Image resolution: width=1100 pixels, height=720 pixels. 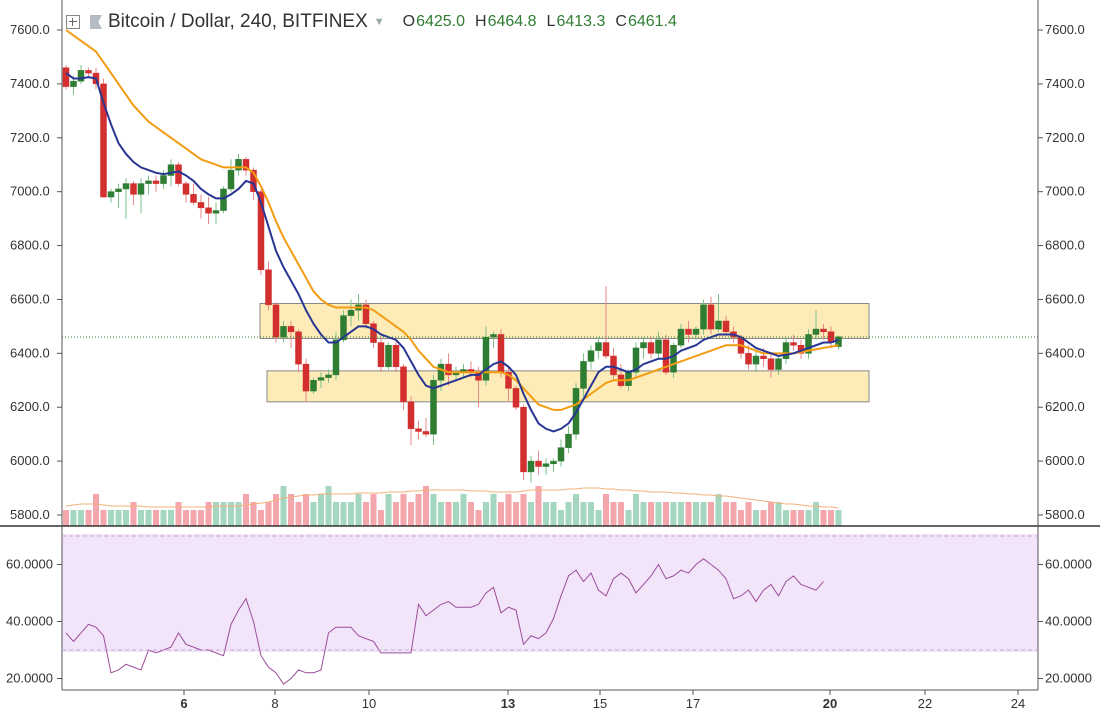 I want to click on price-tick-label-right: 6200.0, so click(x=1065, y=406).